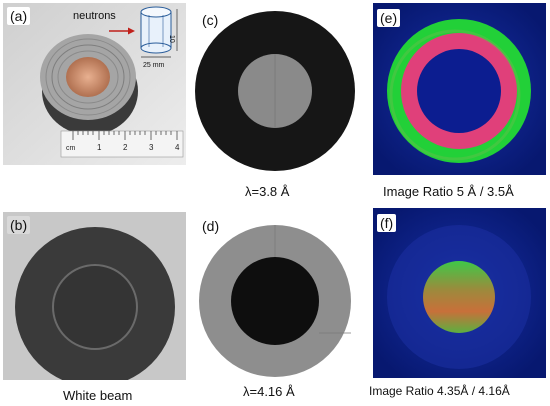  I want to click on wavelength-4-16-image, so click(275, 301).